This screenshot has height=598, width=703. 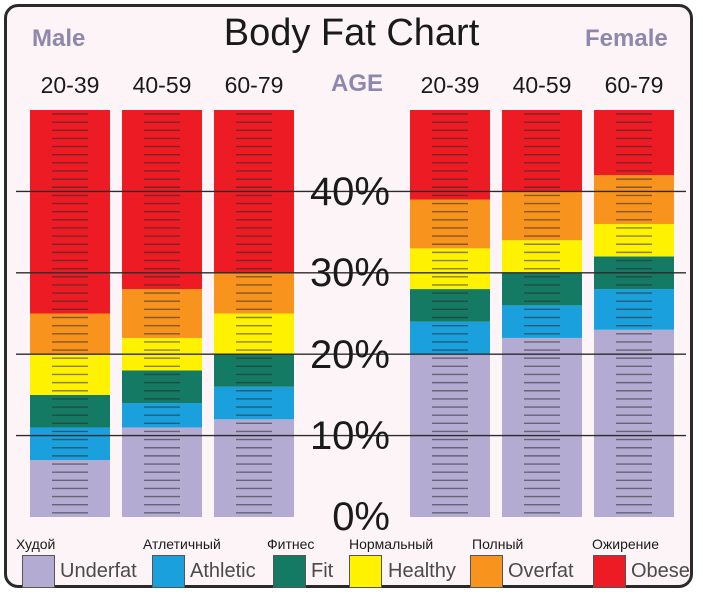 What do you see at coordinates (98, 571) in the screenshot?
I see `legend-en-underfat: Underfat` at bounding box center [98, 571].